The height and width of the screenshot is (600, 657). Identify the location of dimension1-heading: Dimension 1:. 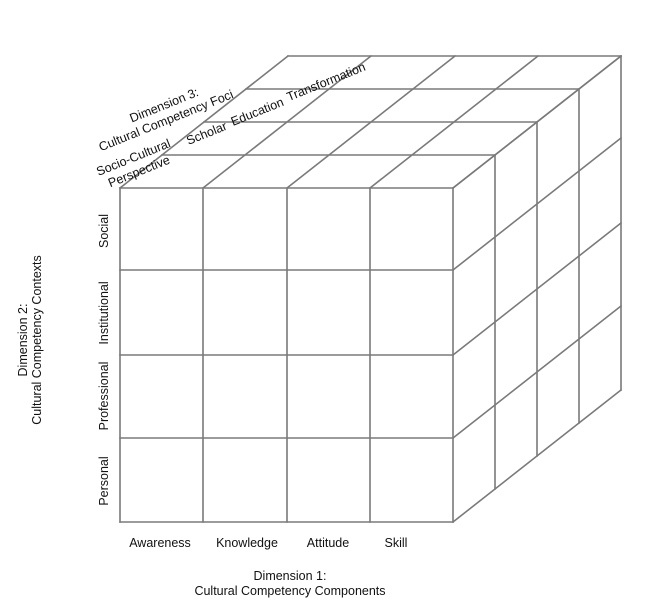
(290, 576).